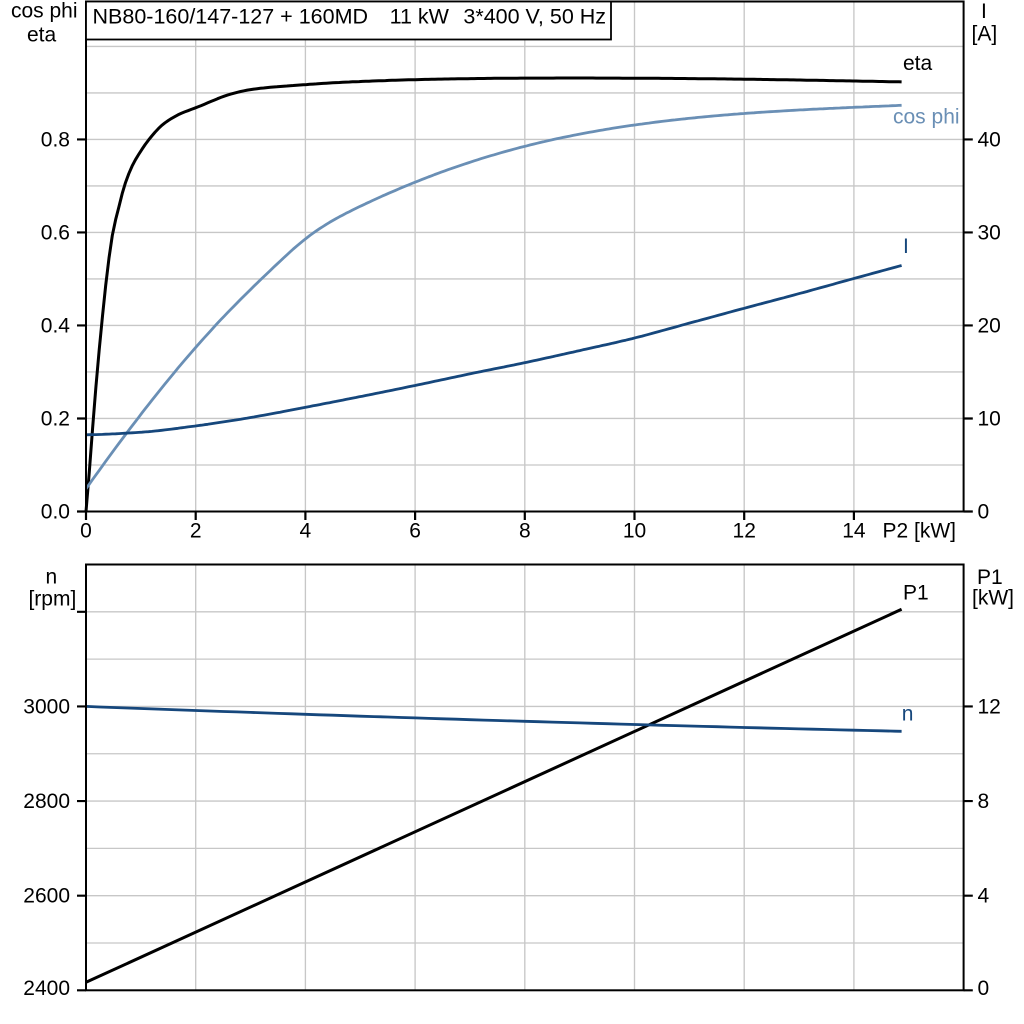  Describe the element at coordinates (920, 530) in the screenshot. I see `svg-text: P2 [kW]` at that location.